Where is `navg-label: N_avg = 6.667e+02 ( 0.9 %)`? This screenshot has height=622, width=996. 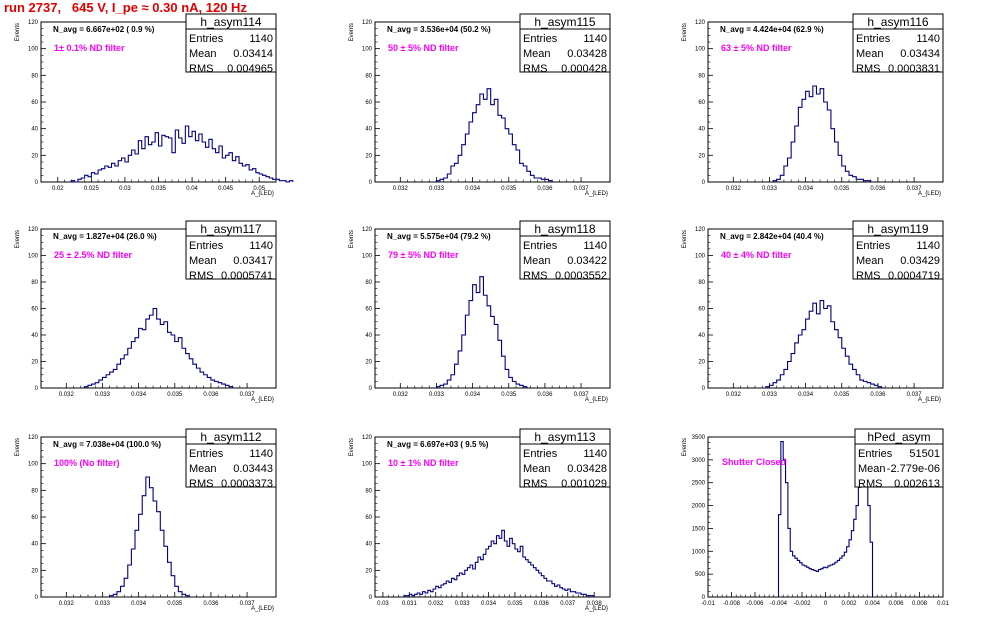 navg-label: N_avg = 6.667e+02 ( 0.9 %) is located at coordinates (104, 29).